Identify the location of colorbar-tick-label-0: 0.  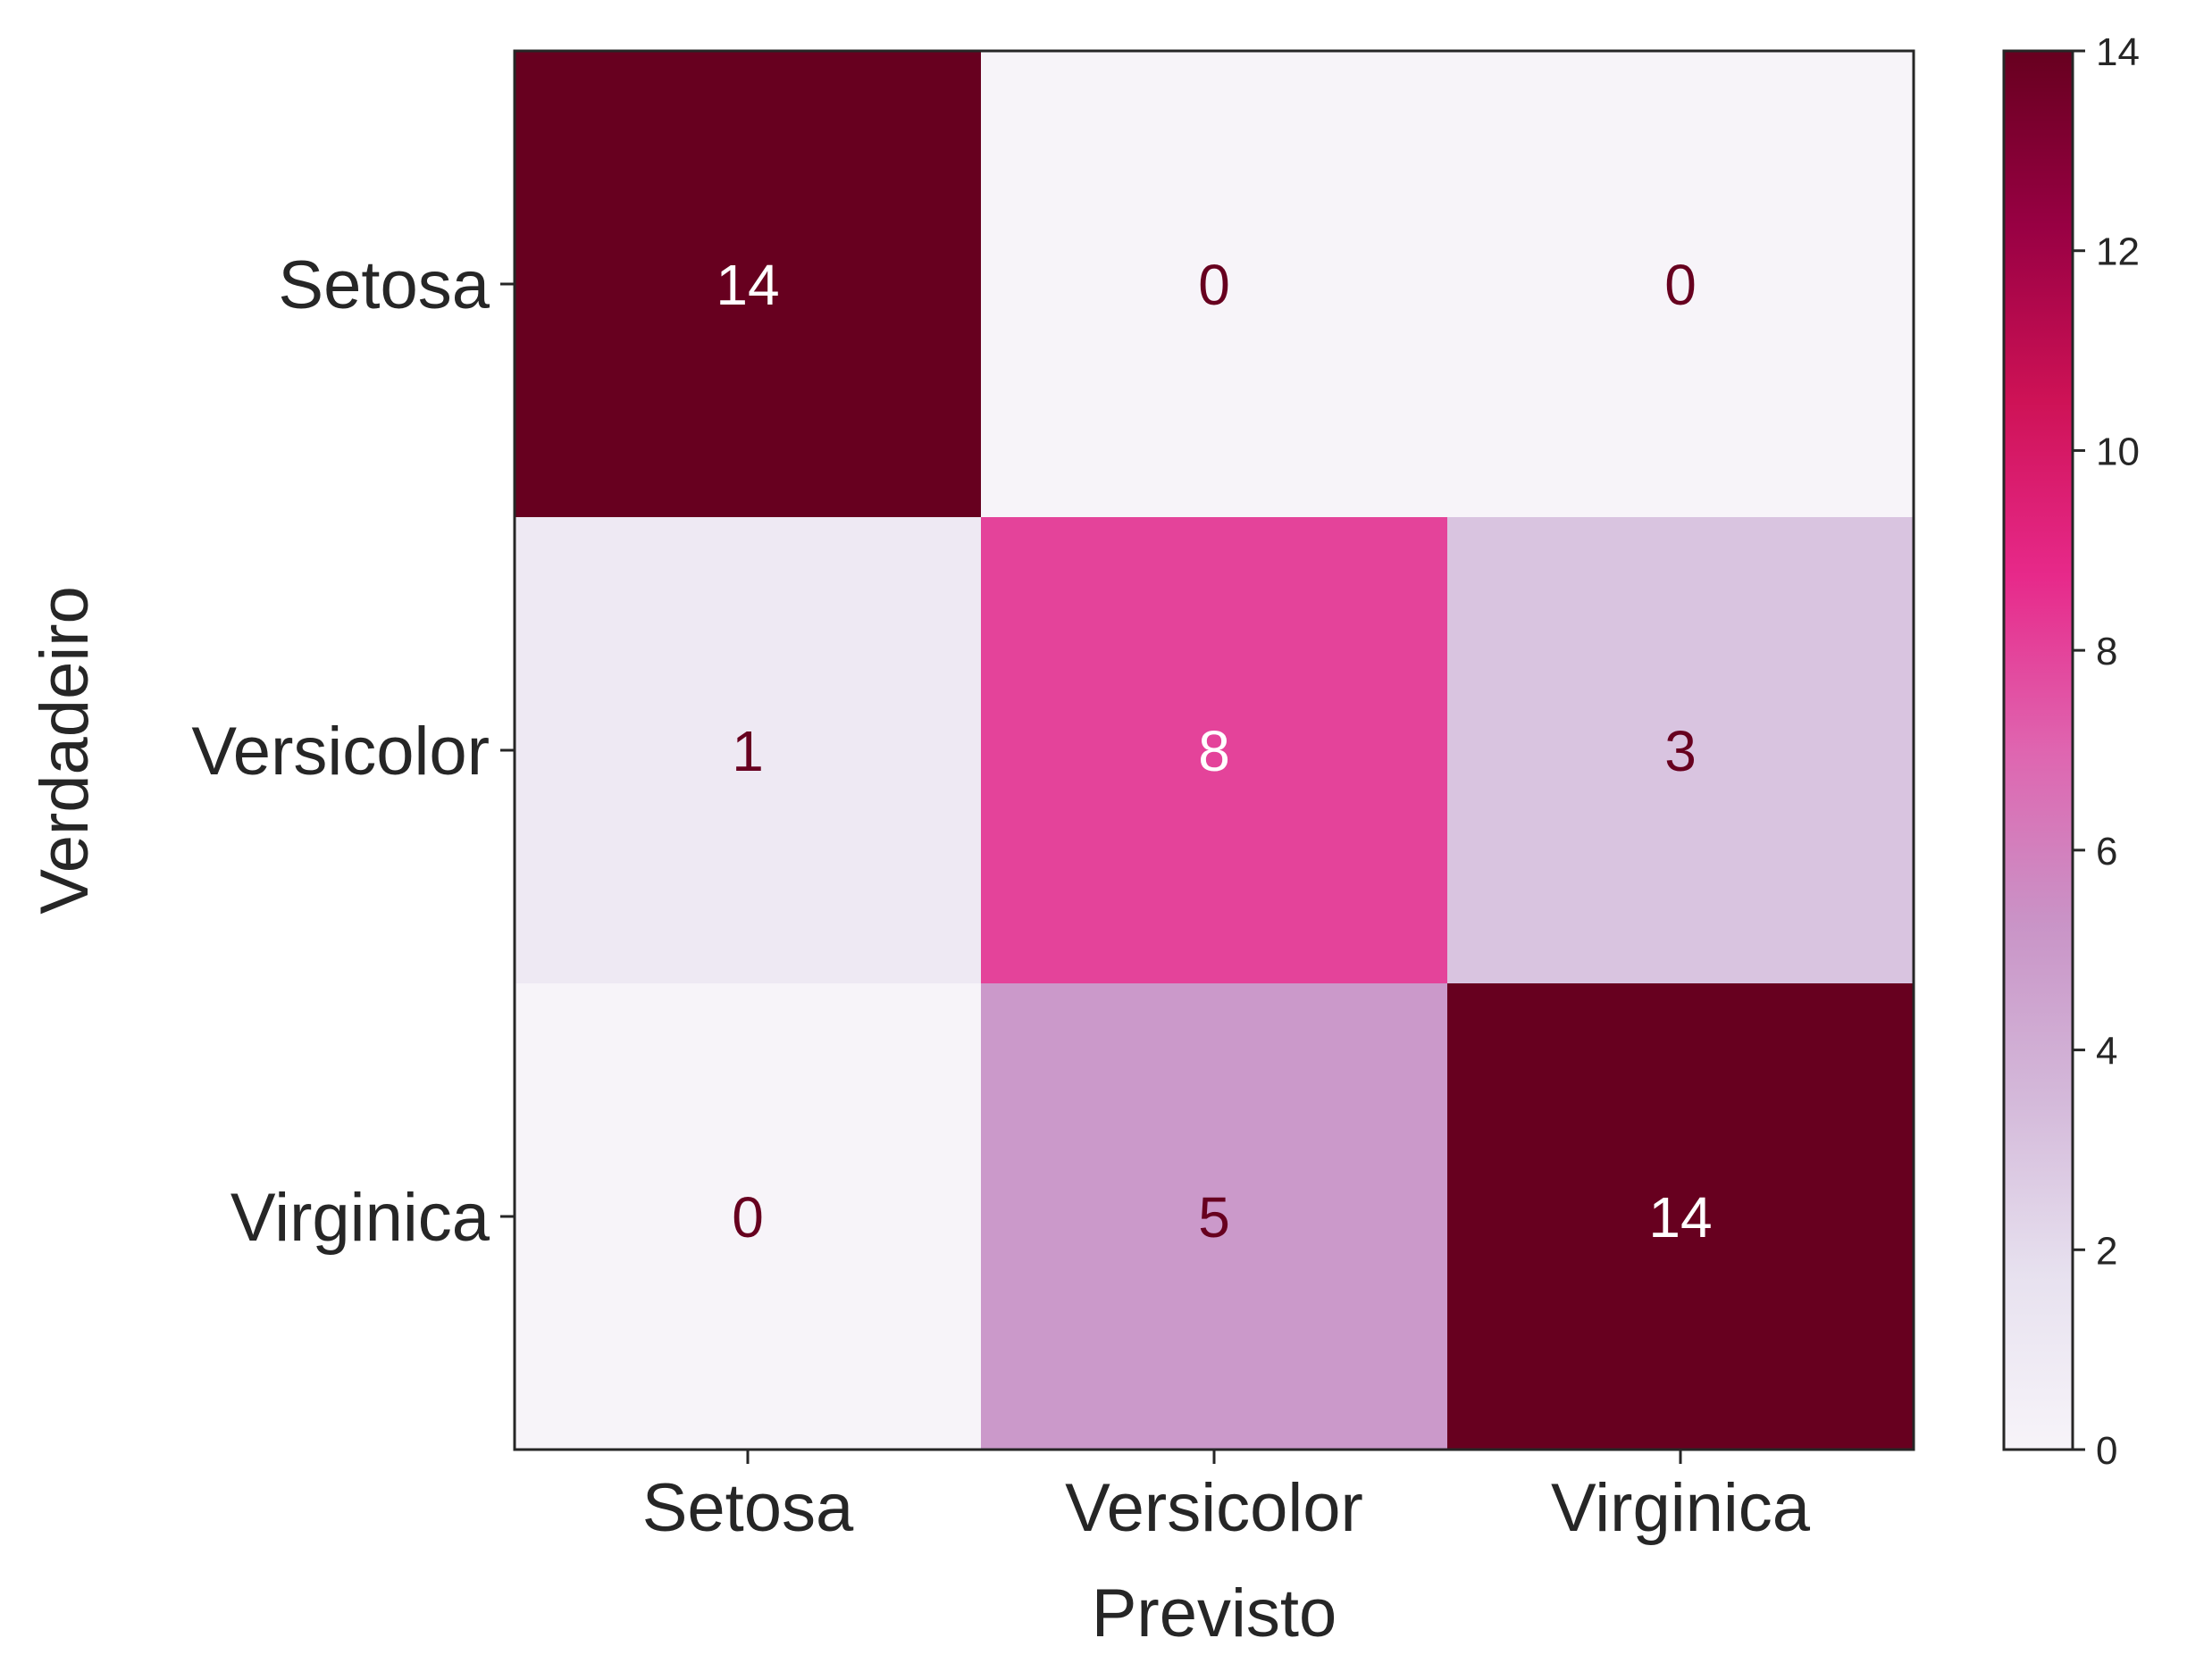
(2106, 1451).